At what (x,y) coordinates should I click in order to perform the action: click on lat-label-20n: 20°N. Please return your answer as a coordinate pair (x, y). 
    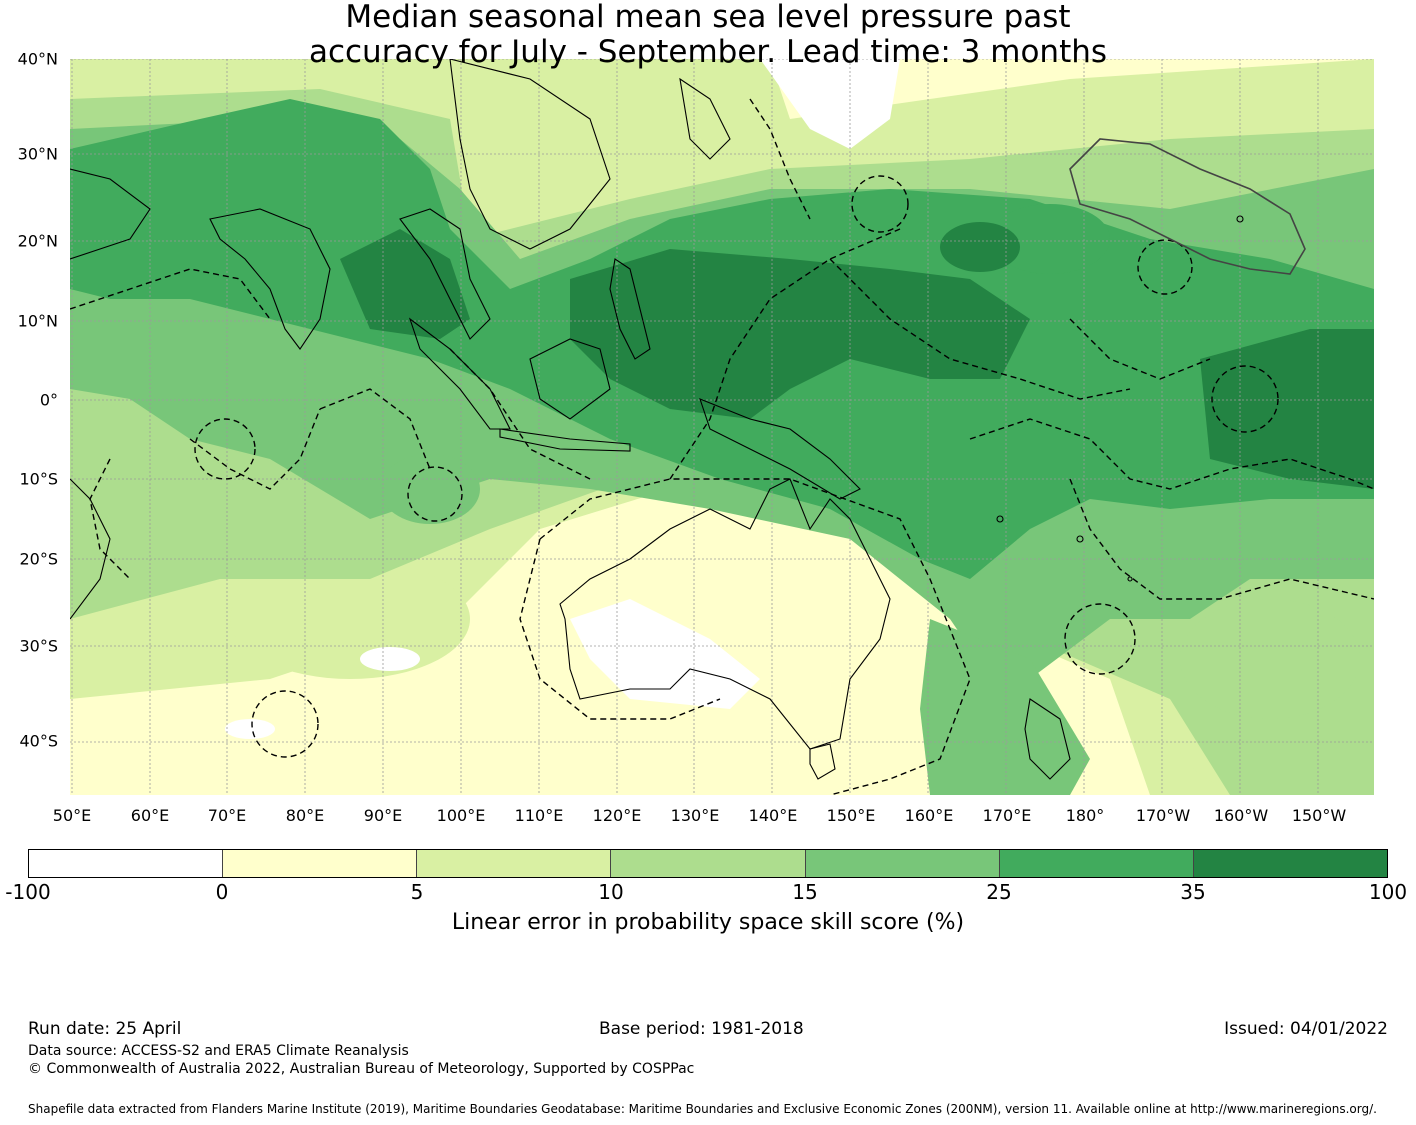
    Looking at the image, I should click on (37, 241).